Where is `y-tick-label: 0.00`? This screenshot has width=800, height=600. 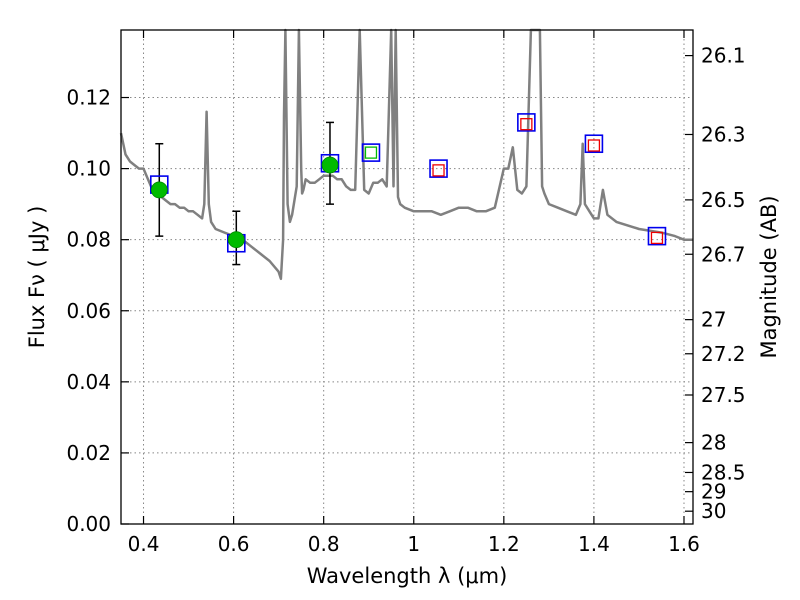
y-tick-label: 0.00 is located at coordinates (88, 524).